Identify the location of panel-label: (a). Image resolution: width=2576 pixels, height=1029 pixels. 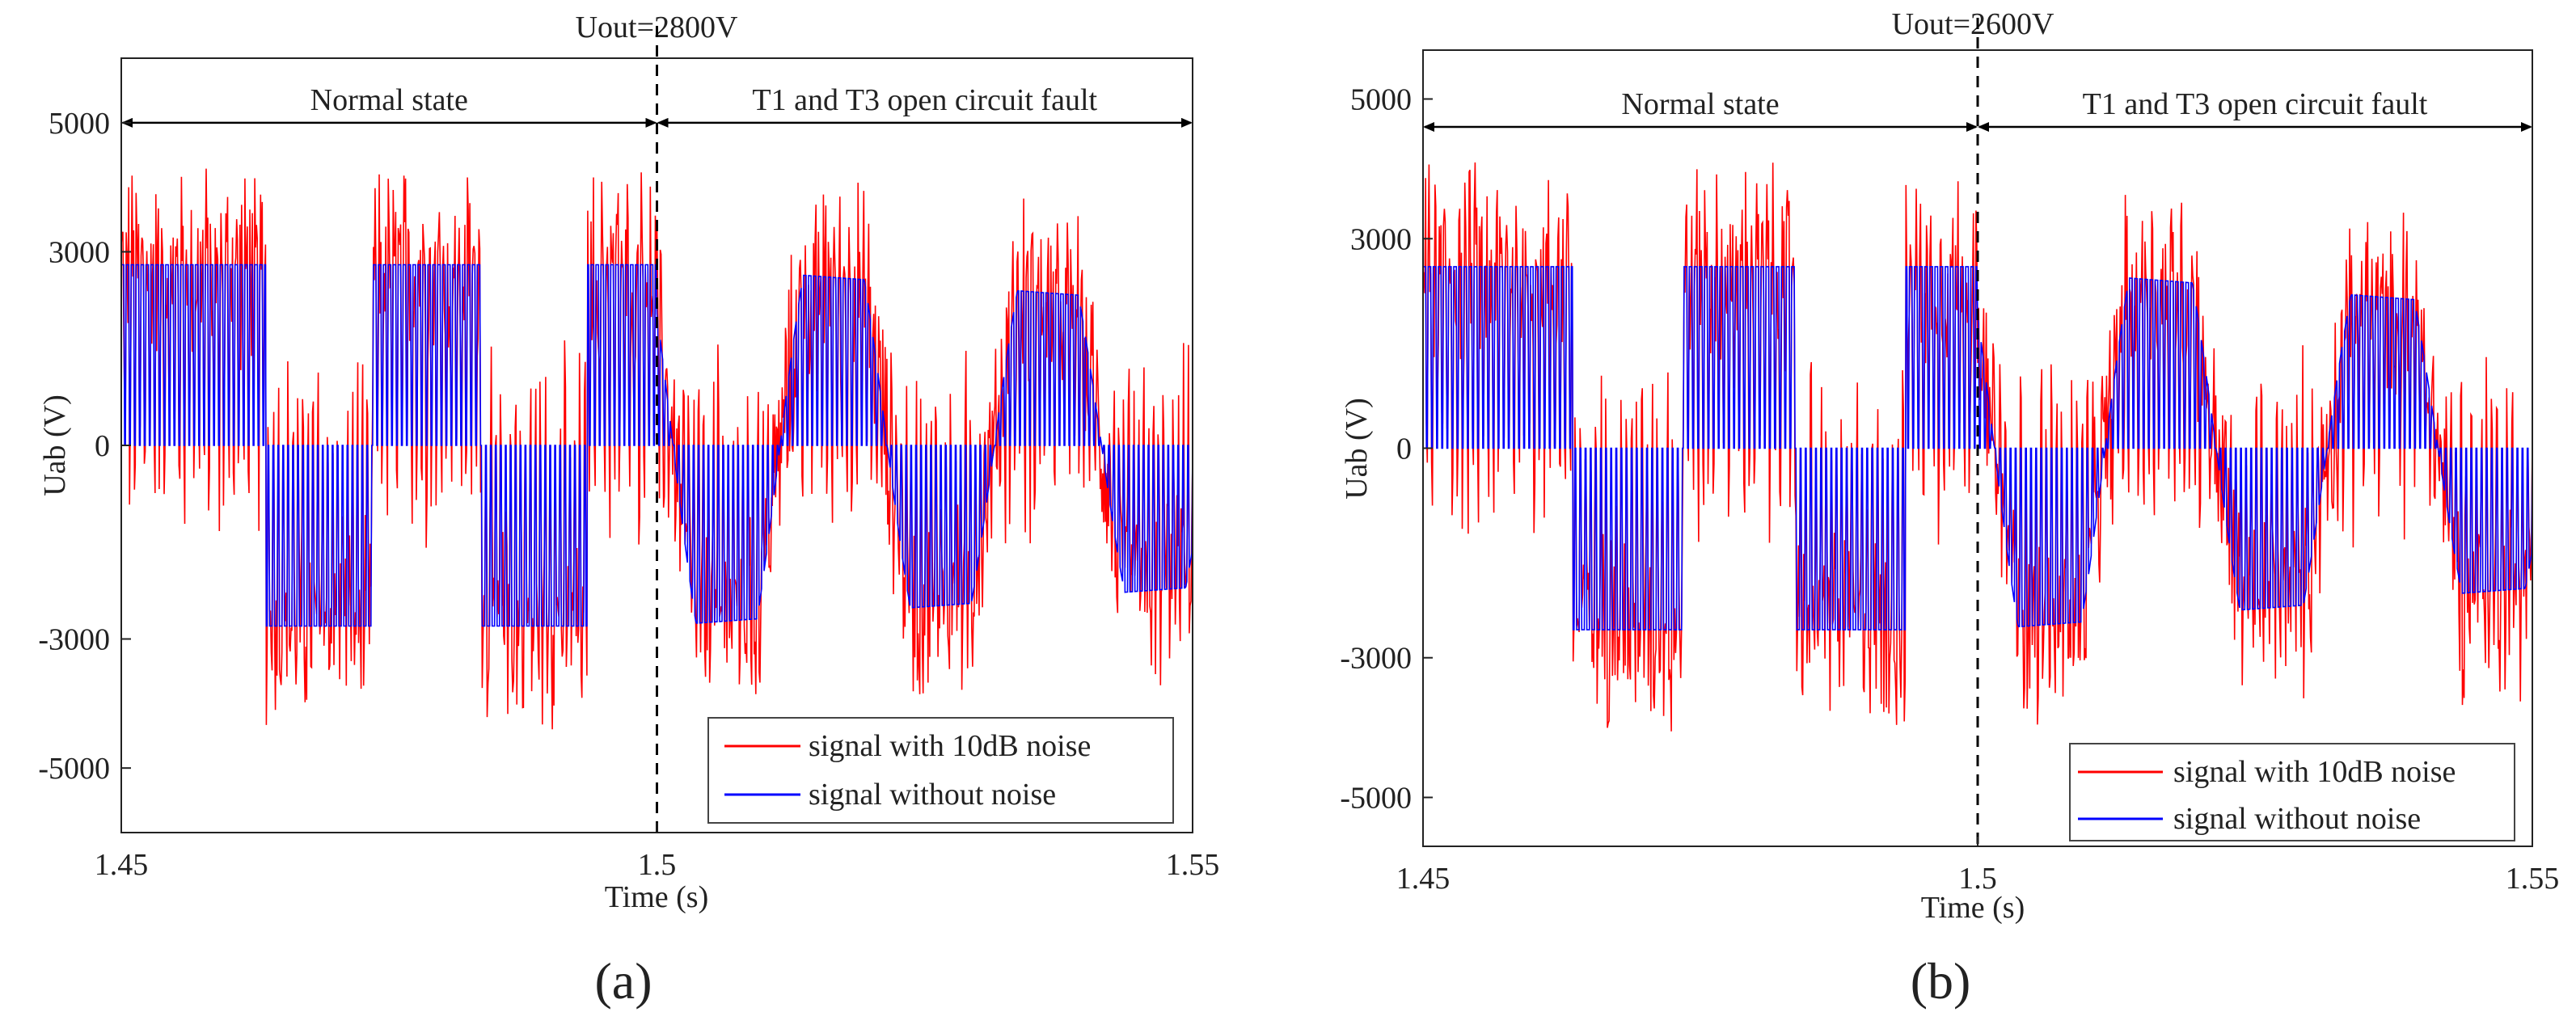
(623, 981).